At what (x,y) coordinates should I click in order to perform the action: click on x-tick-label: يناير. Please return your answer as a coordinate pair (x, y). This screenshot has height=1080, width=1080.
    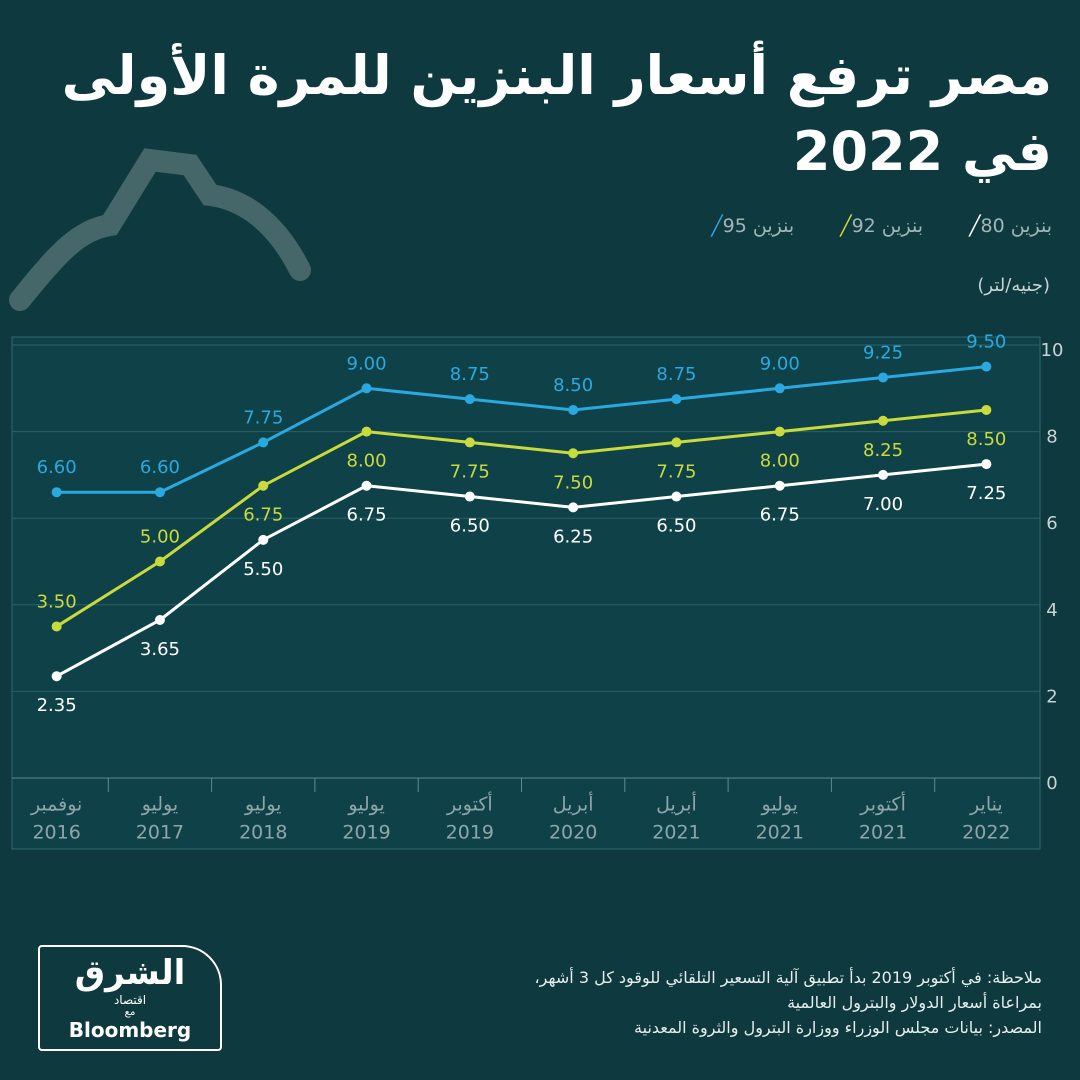
    Looking at the image, I should click on (986, 805).